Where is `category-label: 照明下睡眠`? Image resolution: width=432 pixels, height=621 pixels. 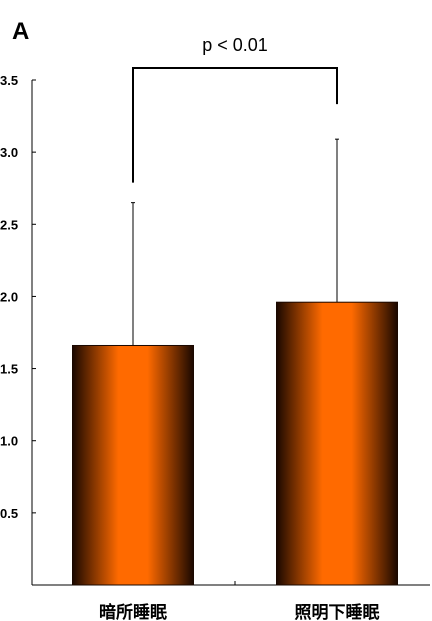
category-label: 照明下睡眠 is located at coordinates (337, 611).